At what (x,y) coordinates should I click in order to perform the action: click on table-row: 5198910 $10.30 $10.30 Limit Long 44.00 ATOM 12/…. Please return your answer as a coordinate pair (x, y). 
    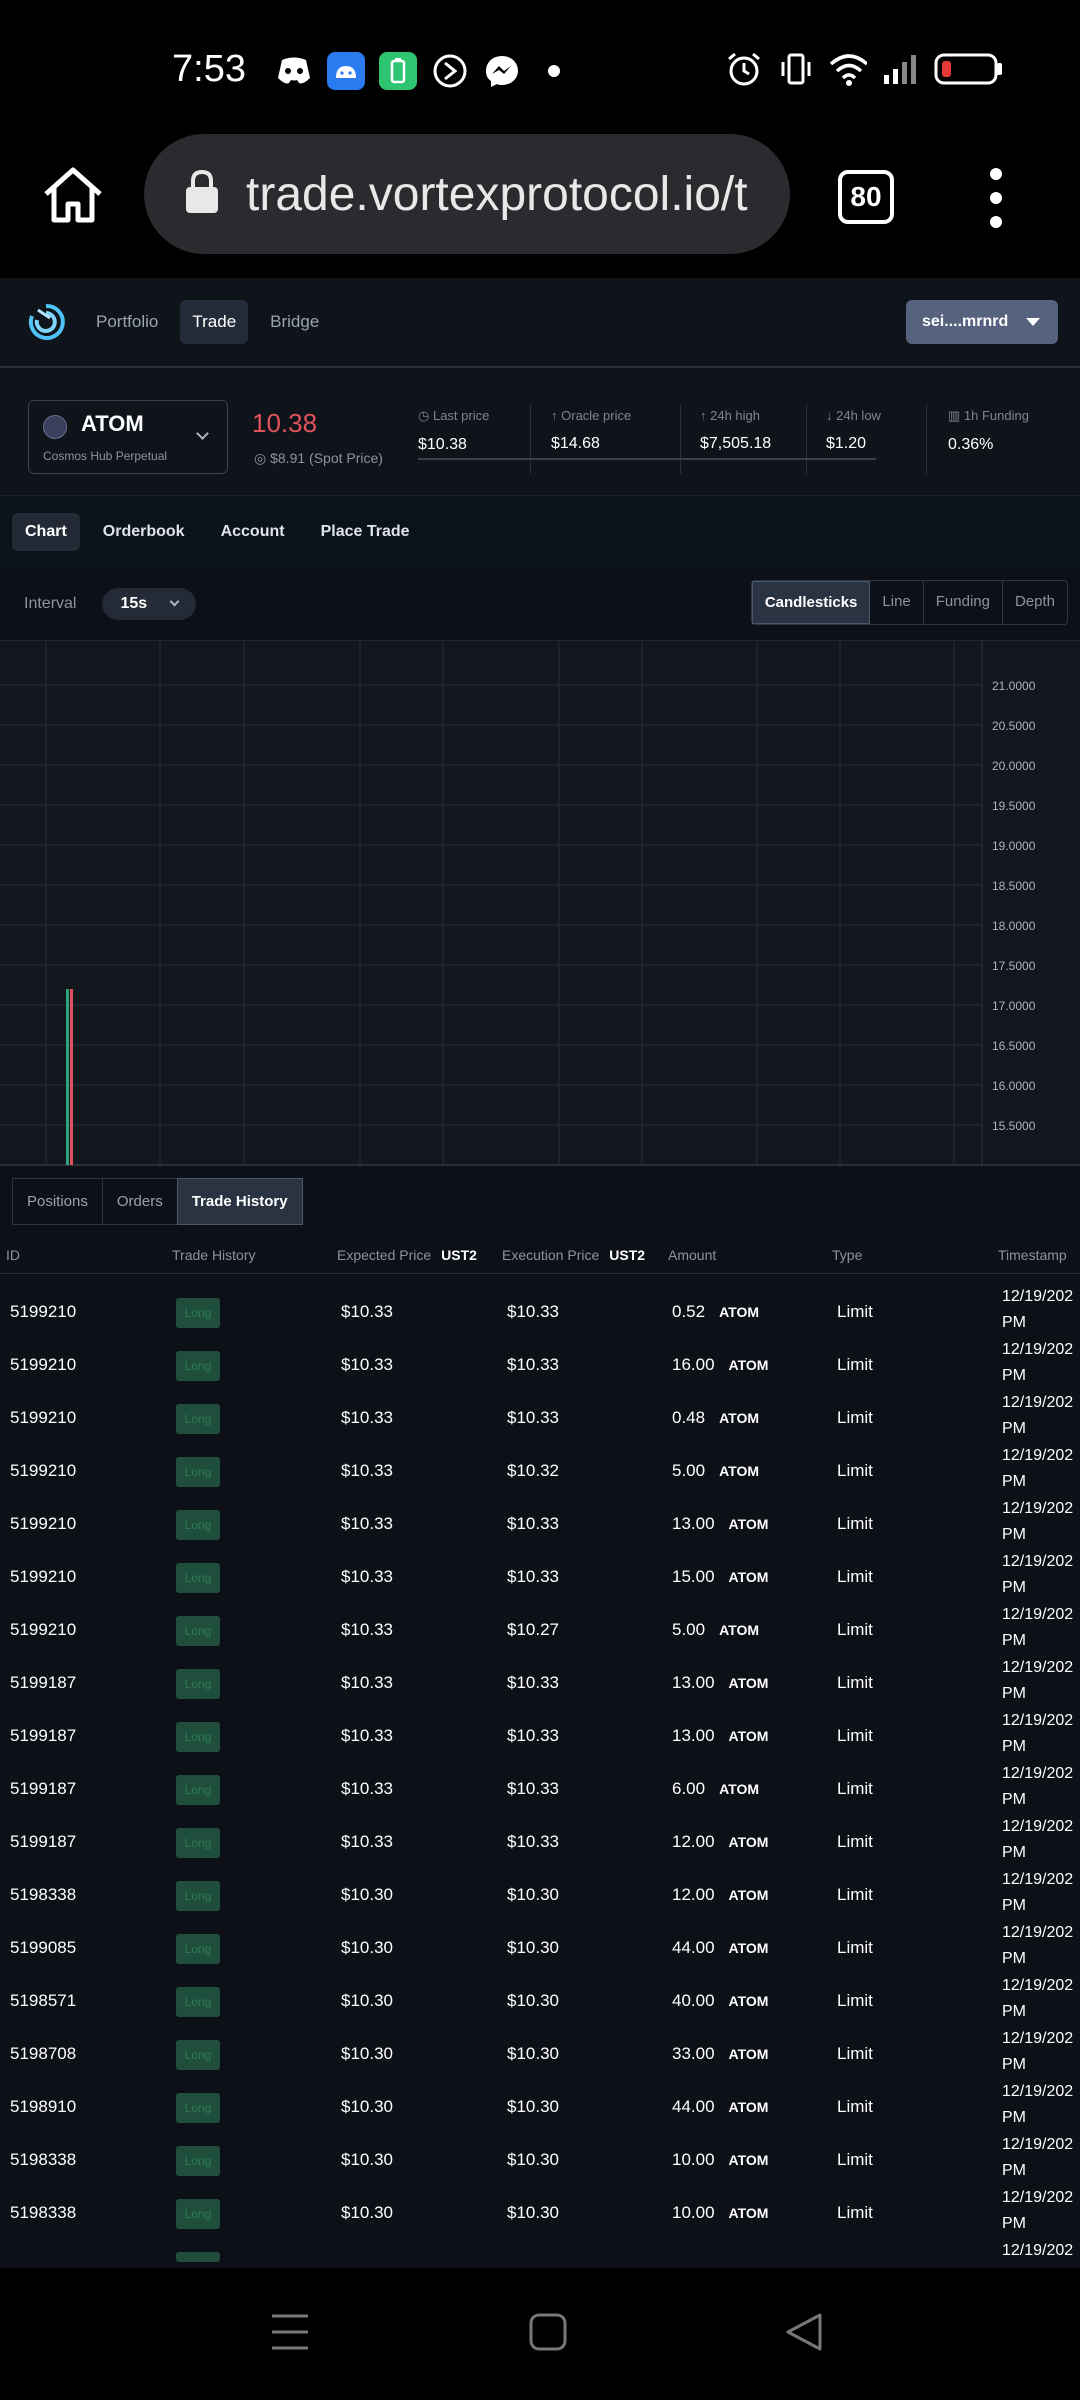
    Looking at the image, I should click on (540, 2107).